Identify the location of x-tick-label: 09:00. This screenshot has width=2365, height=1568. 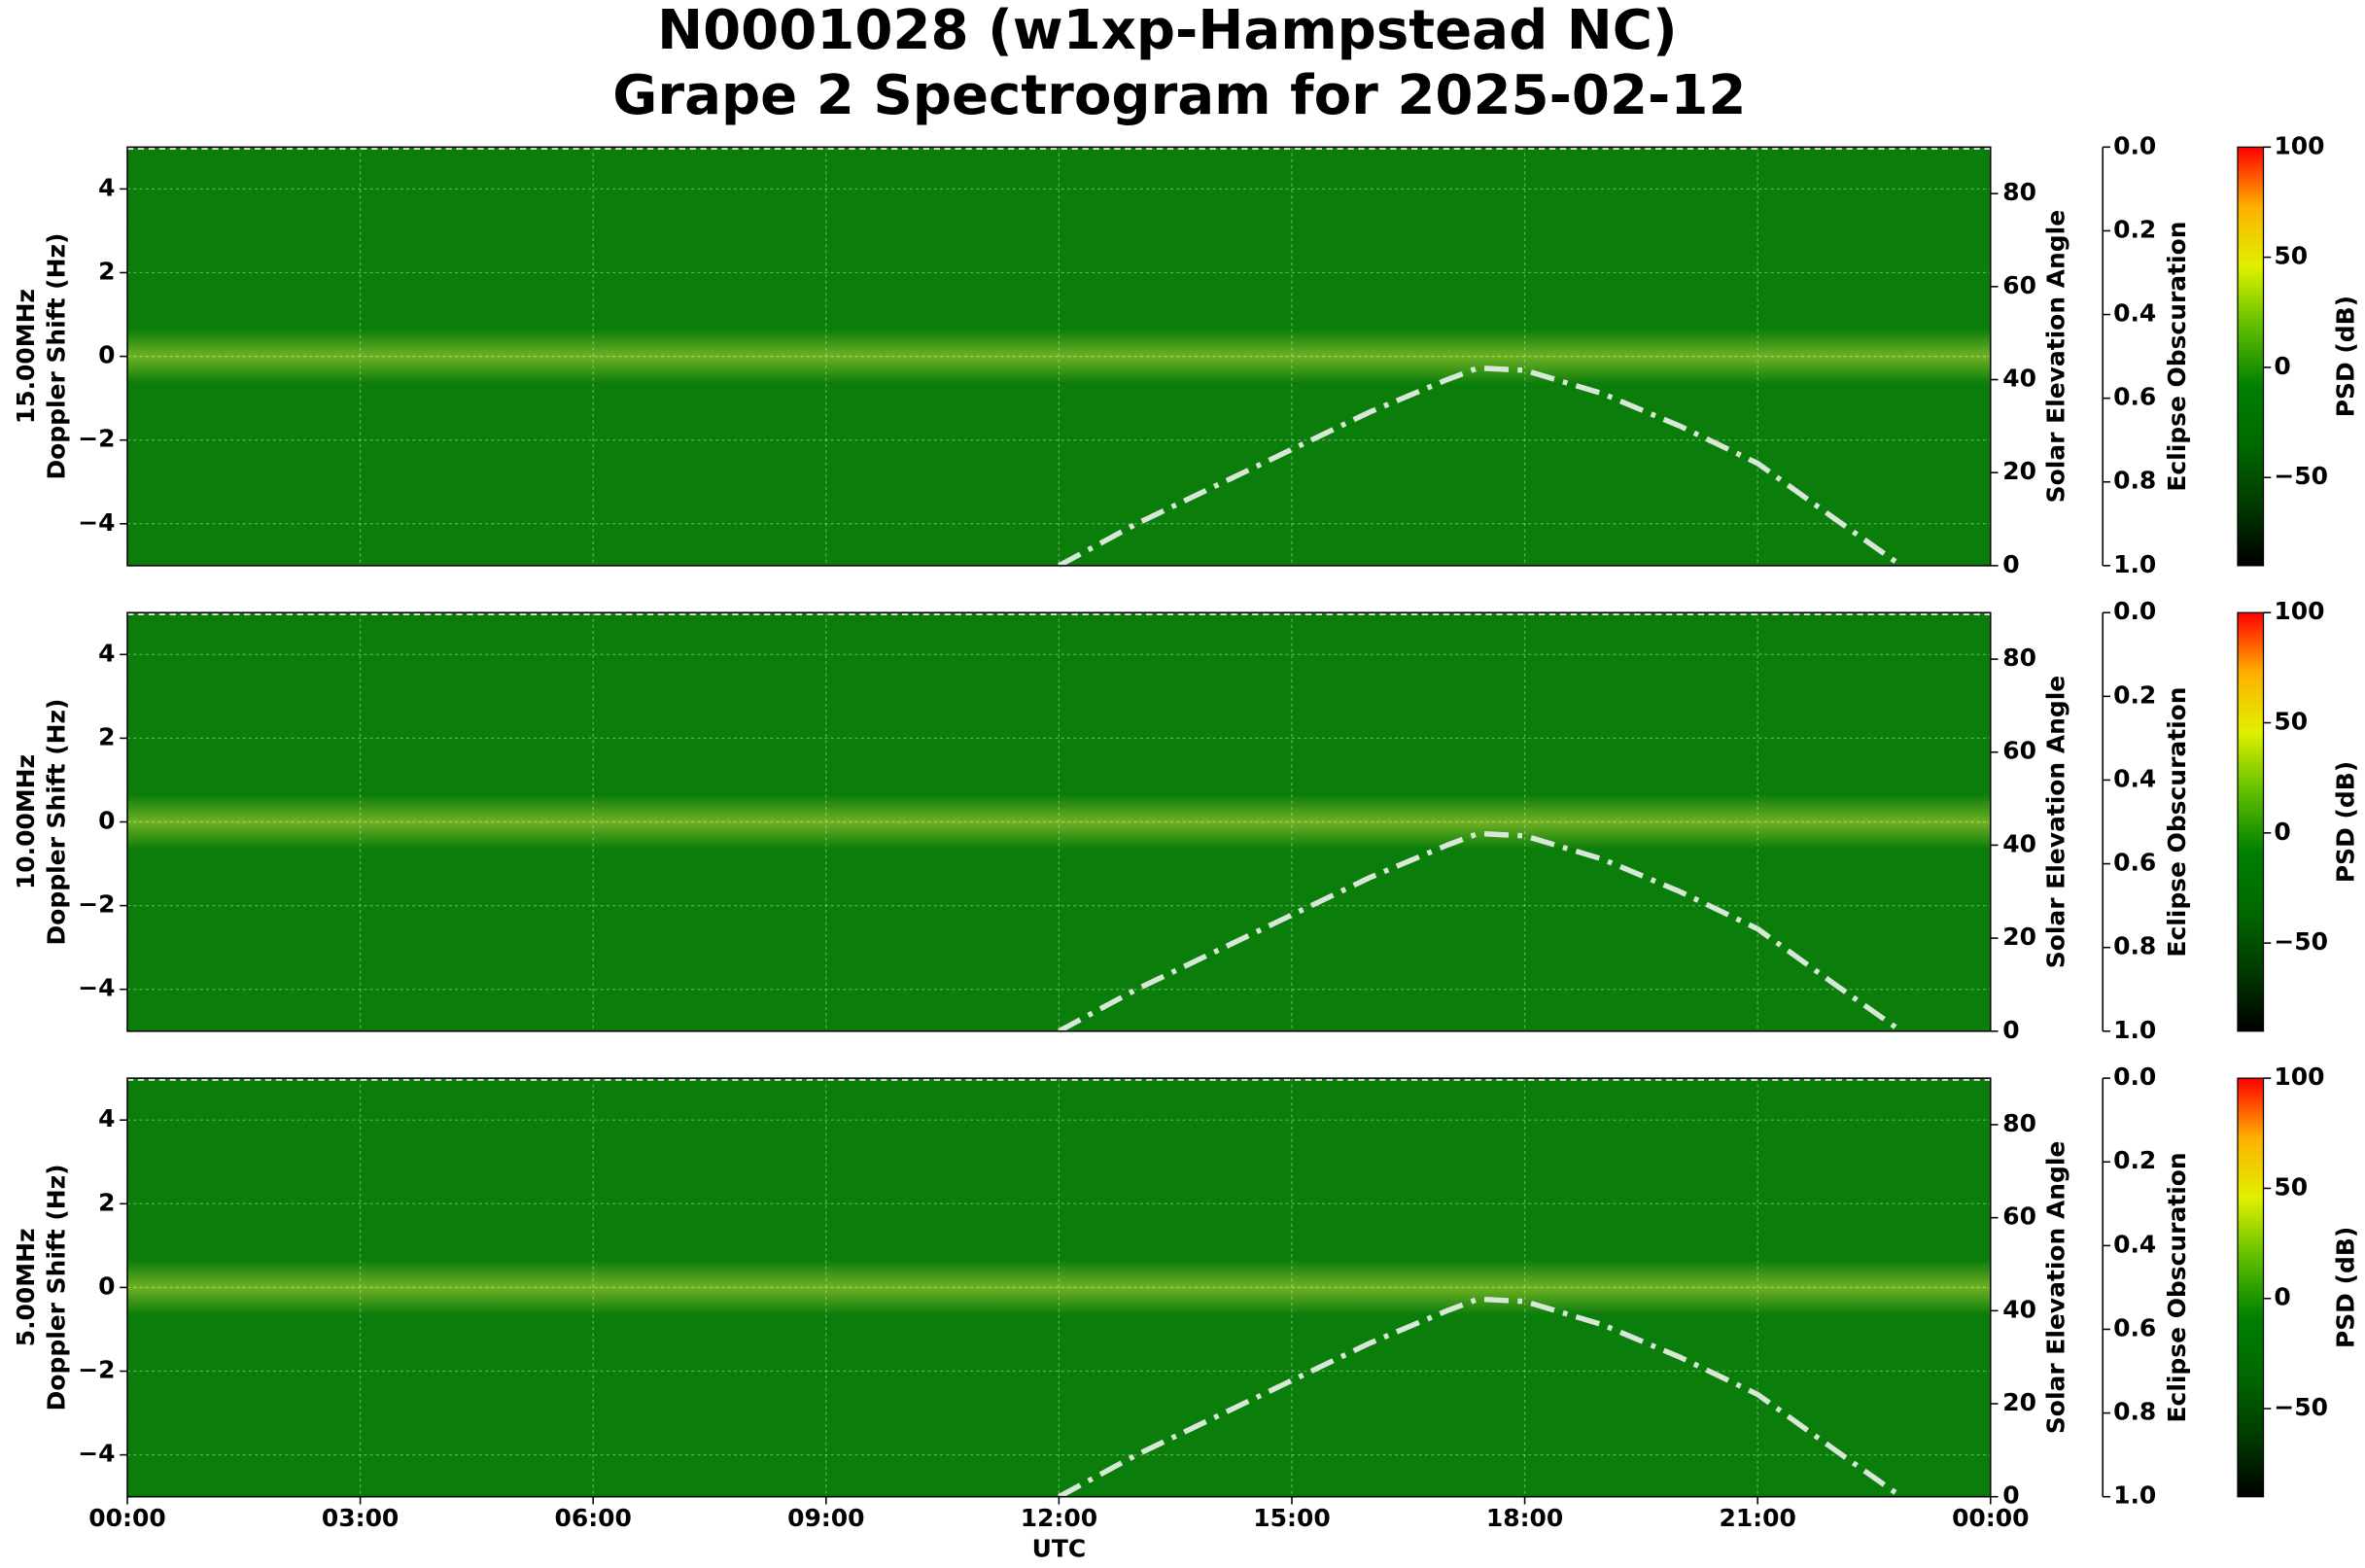
(825, 1518).